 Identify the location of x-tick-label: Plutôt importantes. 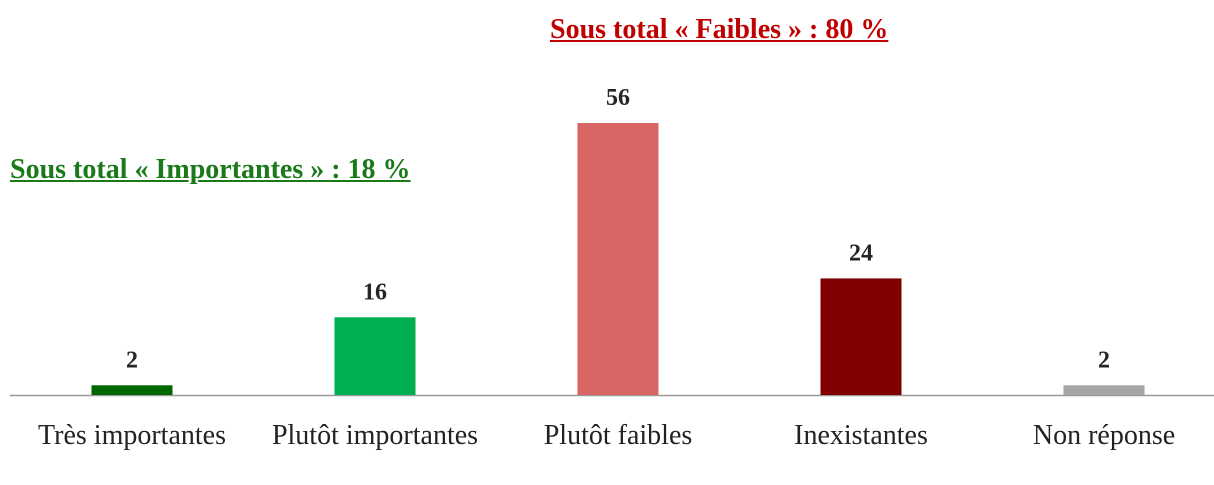
(375, 435).